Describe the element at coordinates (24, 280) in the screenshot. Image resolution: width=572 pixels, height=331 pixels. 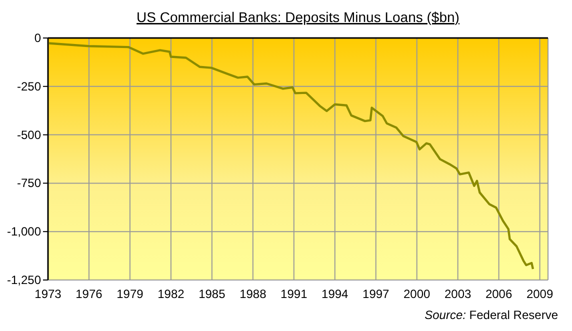
I see `y-tick-label: -1,250` at that location.